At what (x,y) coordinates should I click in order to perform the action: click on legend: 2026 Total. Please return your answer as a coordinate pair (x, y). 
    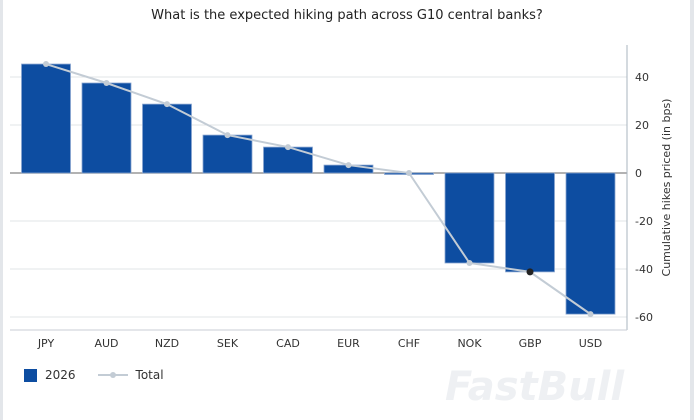
    Looking at the image, I should click on (94, 375).